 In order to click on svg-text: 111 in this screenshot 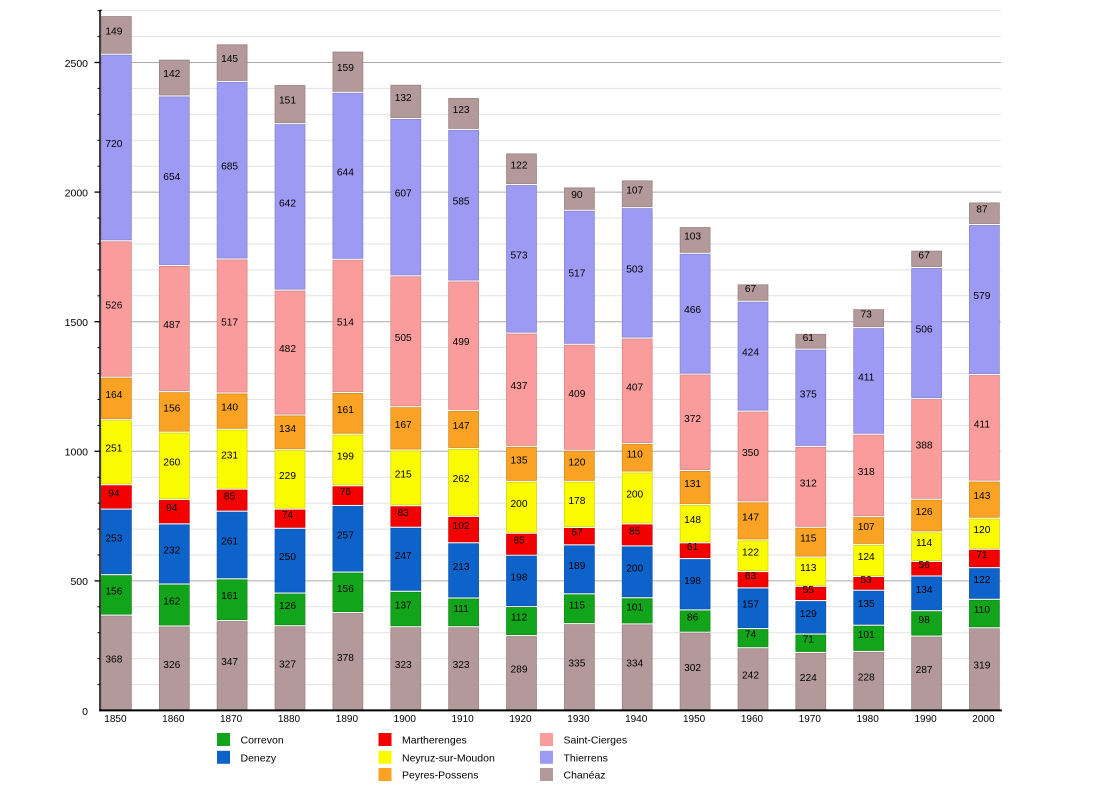, I will do `click(461, 609)`.